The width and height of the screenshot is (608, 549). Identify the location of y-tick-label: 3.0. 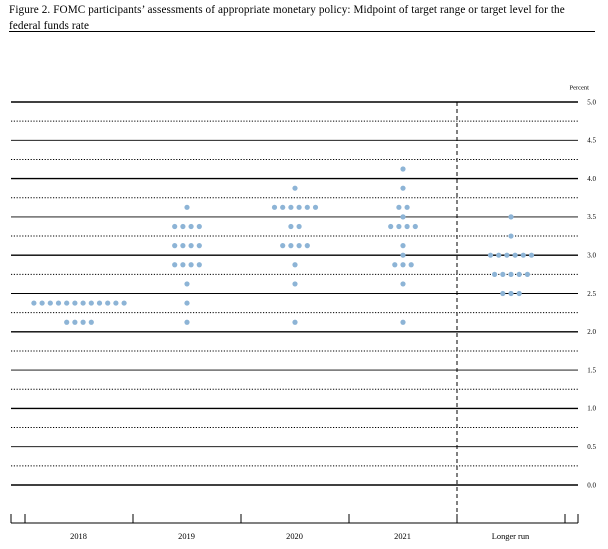
(591, 256).